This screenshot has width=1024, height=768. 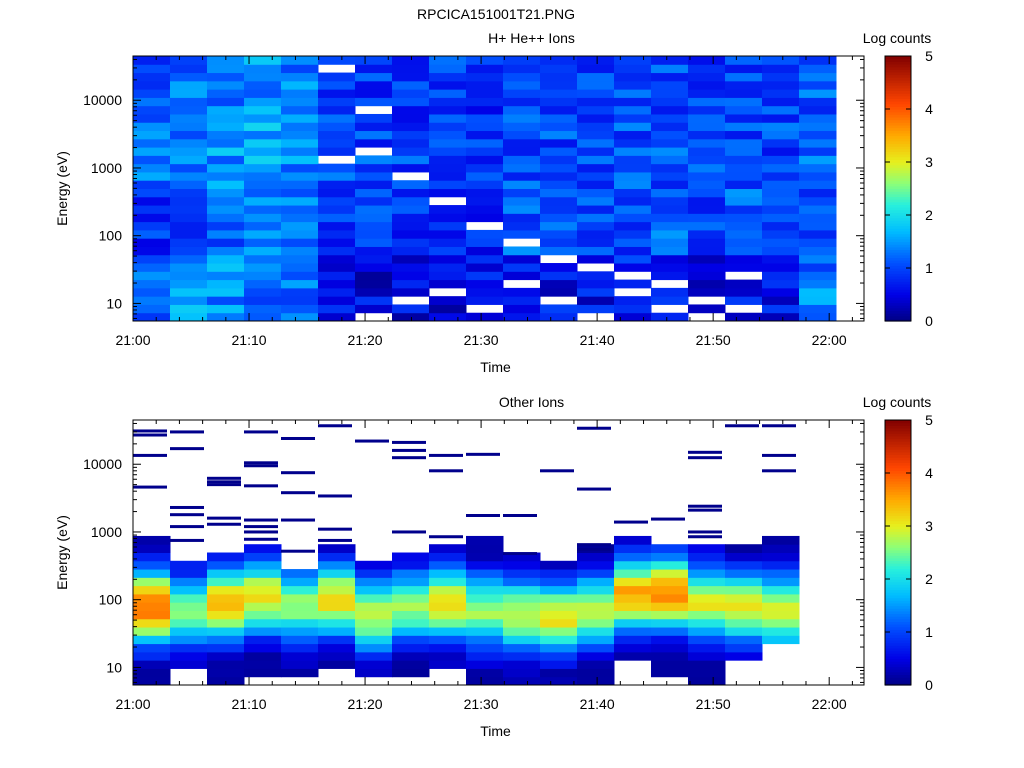 I want to click on y-tick-label: 100, so click(x=111, y=236).